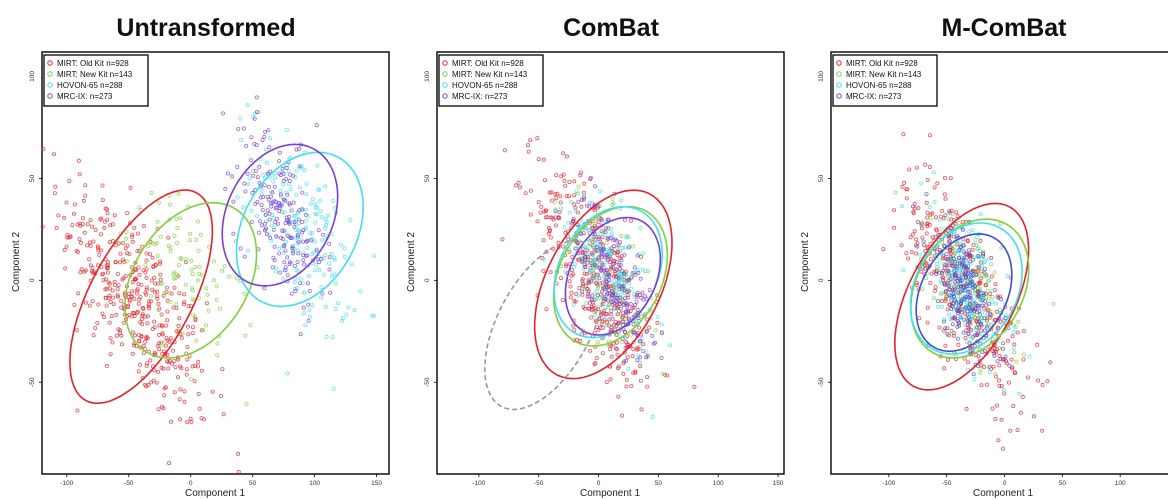  I want to click on confidence-ellipse, so click(613, 276).